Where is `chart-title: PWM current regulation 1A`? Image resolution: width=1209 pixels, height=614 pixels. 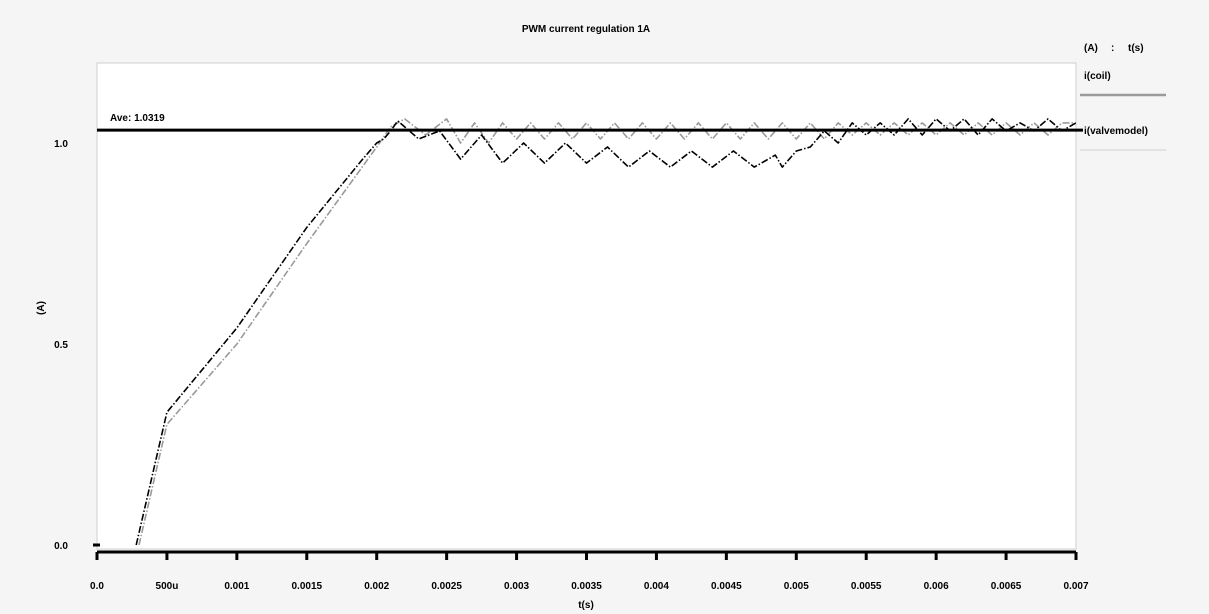 chart-title: PWM current regulation 1A is located at coordinates (586, 29).